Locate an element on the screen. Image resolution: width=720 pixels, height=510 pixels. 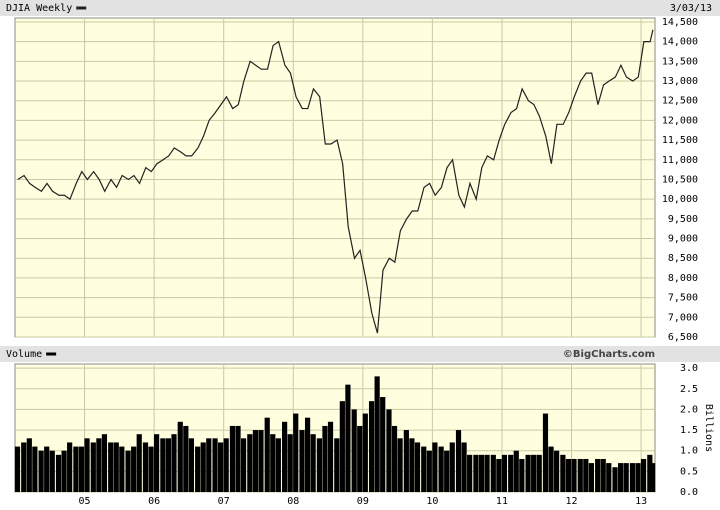
source-label: ©BigCharts.com is located at coordinates (609, 354).